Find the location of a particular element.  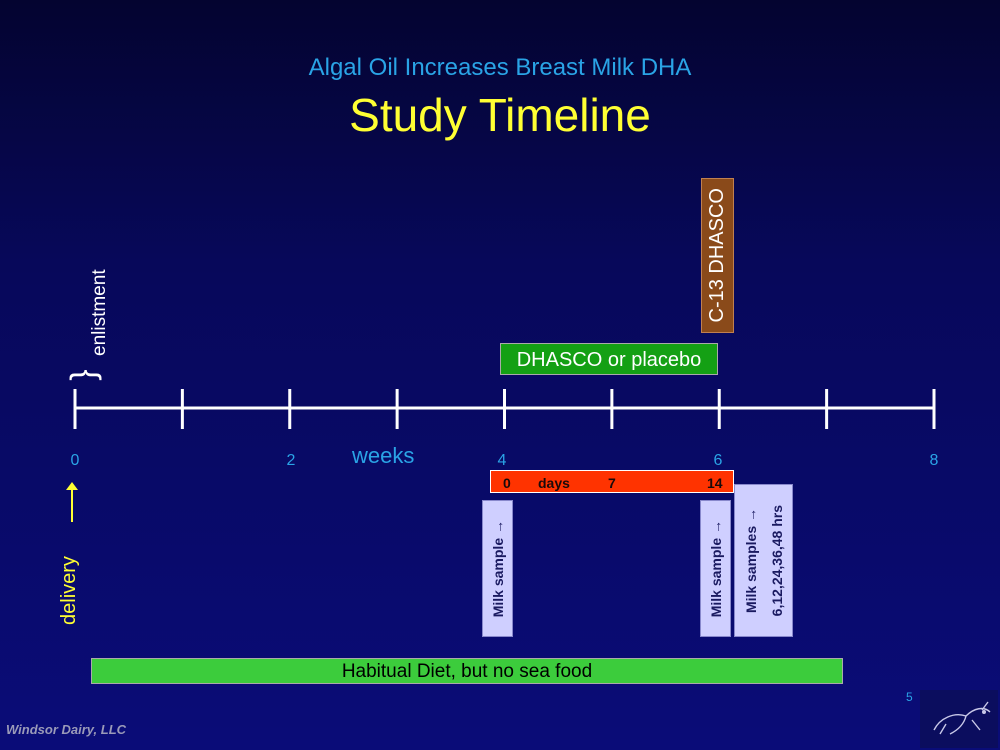

enlistment-label: enlistment is located at coordinates (99, 312).